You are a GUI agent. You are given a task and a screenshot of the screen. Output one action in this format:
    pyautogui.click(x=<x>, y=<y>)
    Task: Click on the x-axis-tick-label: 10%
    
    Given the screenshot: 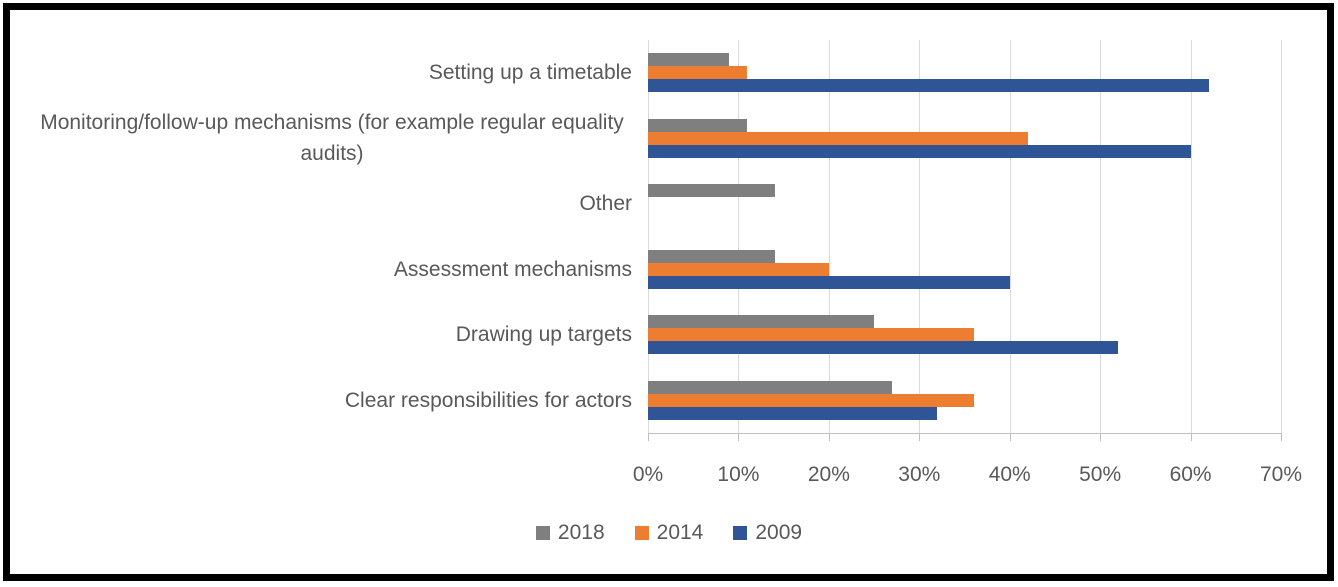 What is the action you would take?
    pyautogui.click(x=738, y=474)
    